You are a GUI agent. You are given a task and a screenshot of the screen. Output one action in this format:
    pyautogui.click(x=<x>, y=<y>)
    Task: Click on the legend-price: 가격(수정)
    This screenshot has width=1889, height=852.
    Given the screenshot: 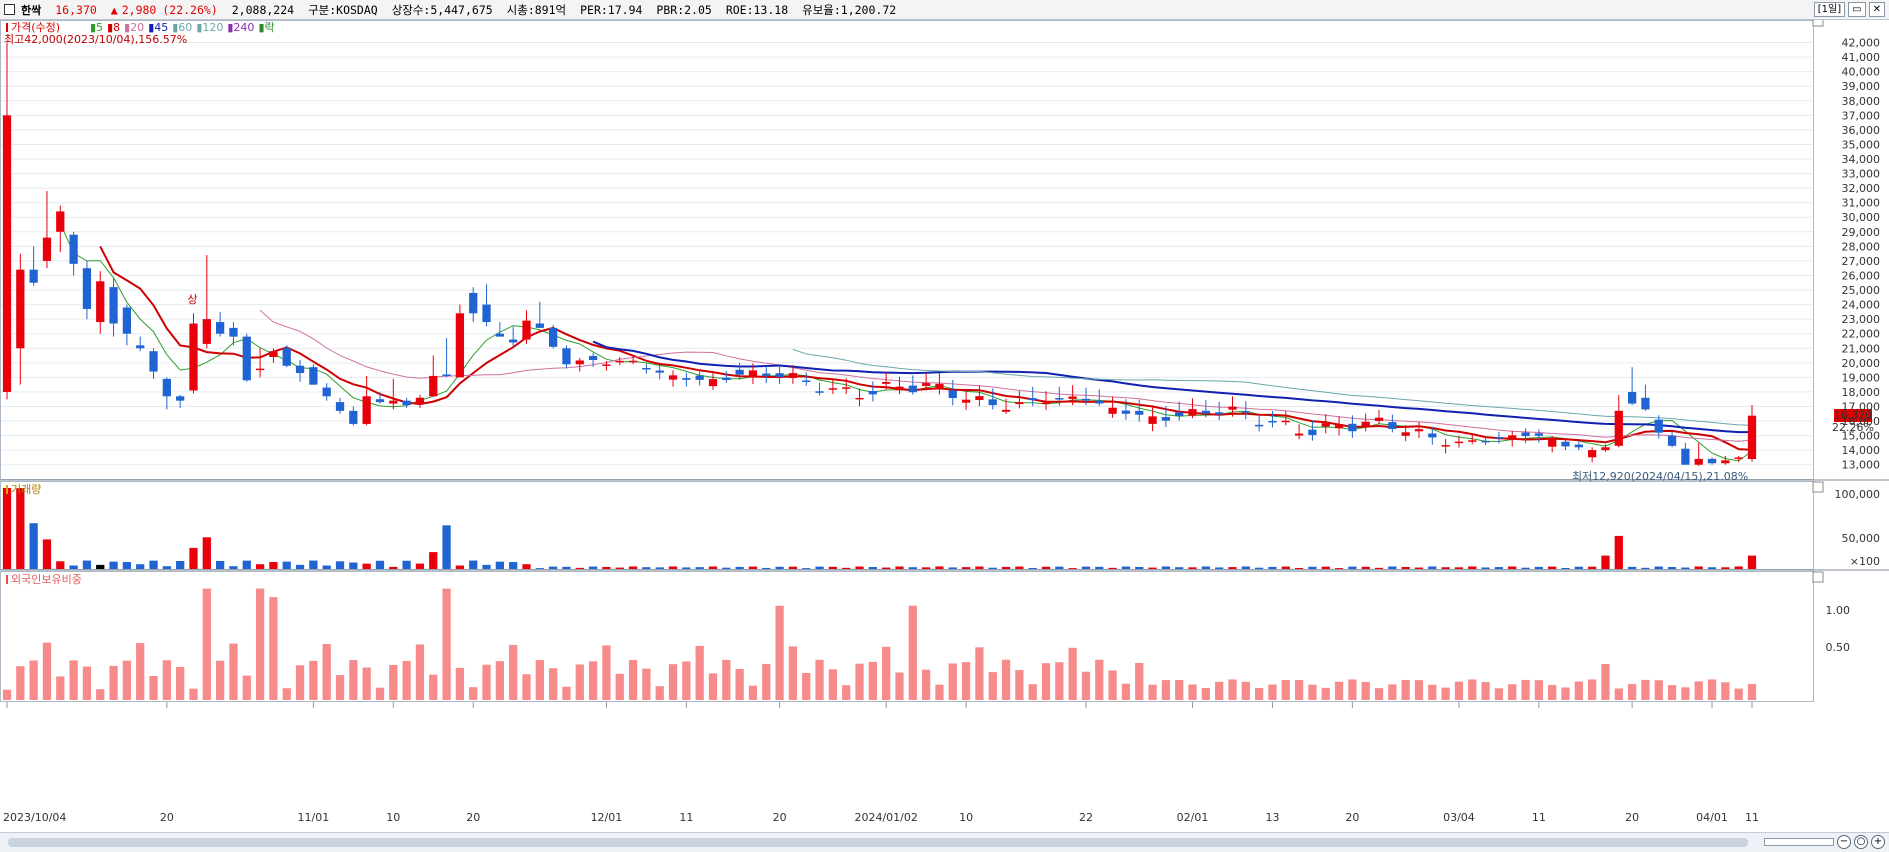 What is the action you would take?
    pyautogui.click(x=35, y=27)
    